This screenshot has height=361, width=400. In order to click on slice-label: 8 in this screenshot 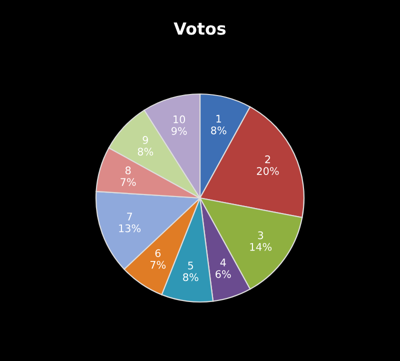, I will do `click(128, 170)`.